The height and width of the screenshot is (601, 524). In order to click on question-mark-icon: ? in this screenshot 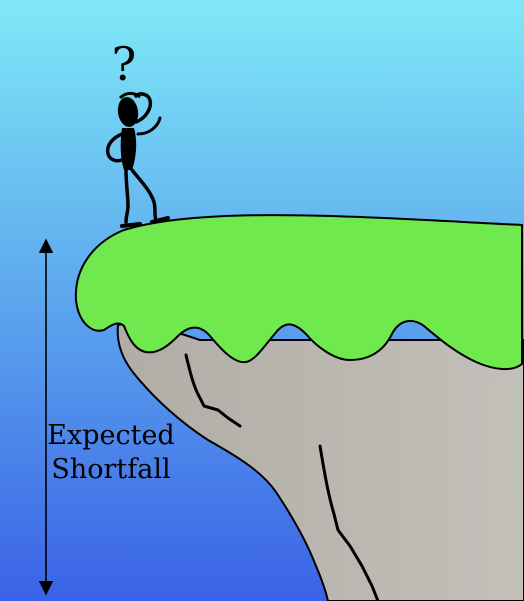, I will do `click(124, 64)`.